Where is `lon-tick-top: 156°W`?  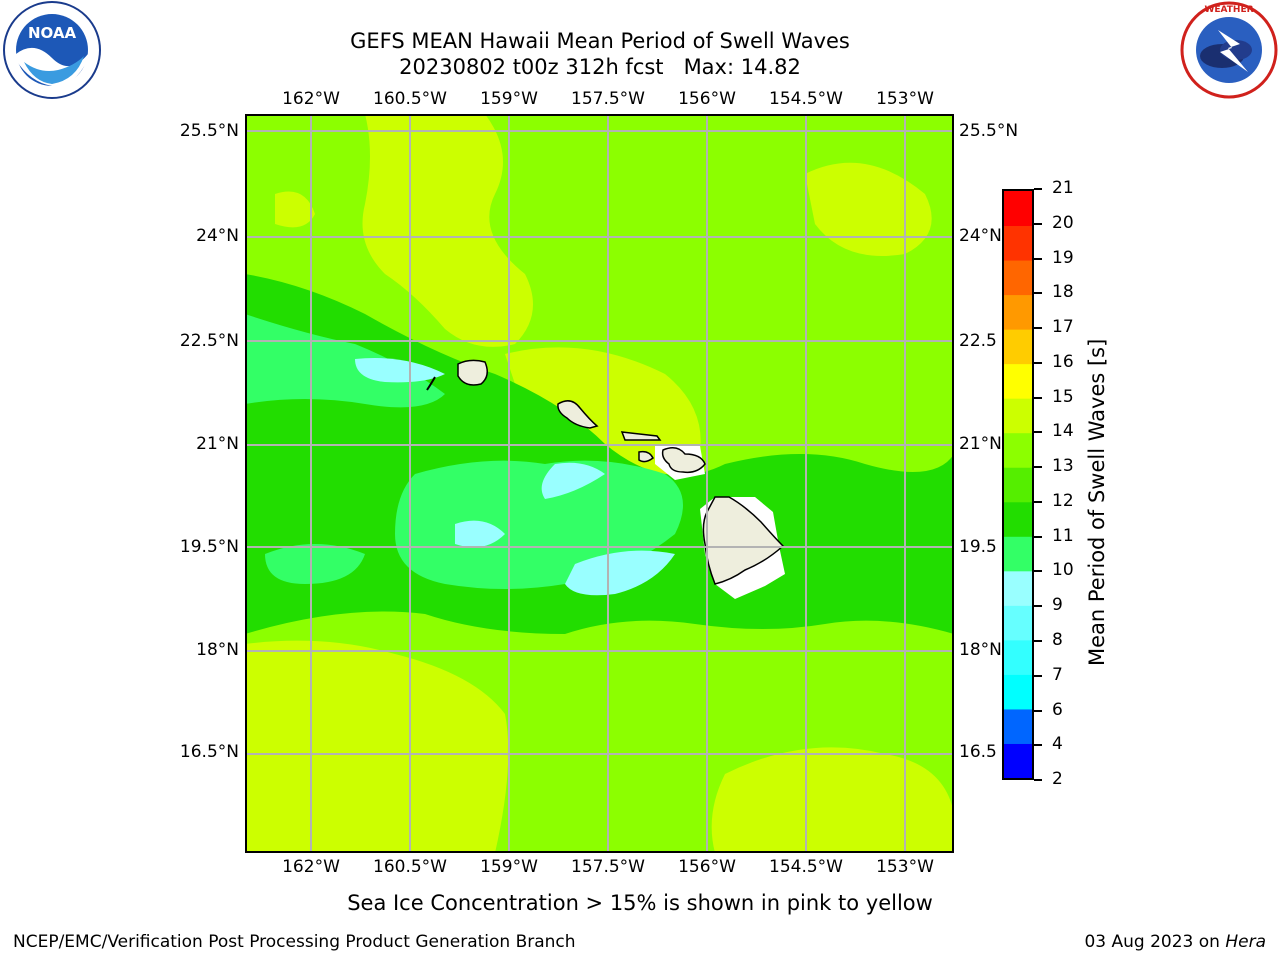 lon-tick-top: 156°W is located at coordinates (707, 99).